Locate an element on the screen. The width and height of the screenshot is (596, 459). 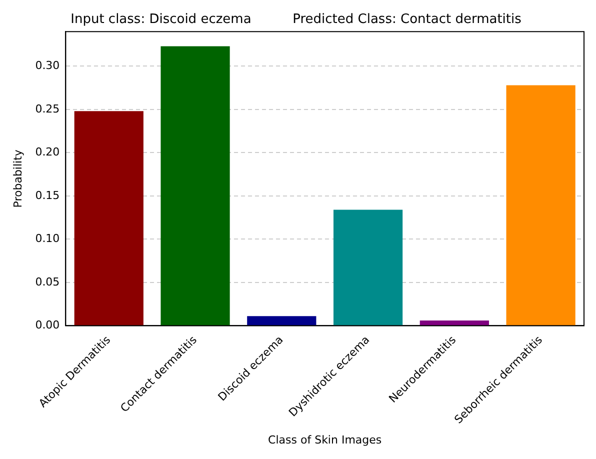
chart-title: Input class: Discoid eczema Predicted Class: Contact dermatitis is located at coordinates (296, 20).